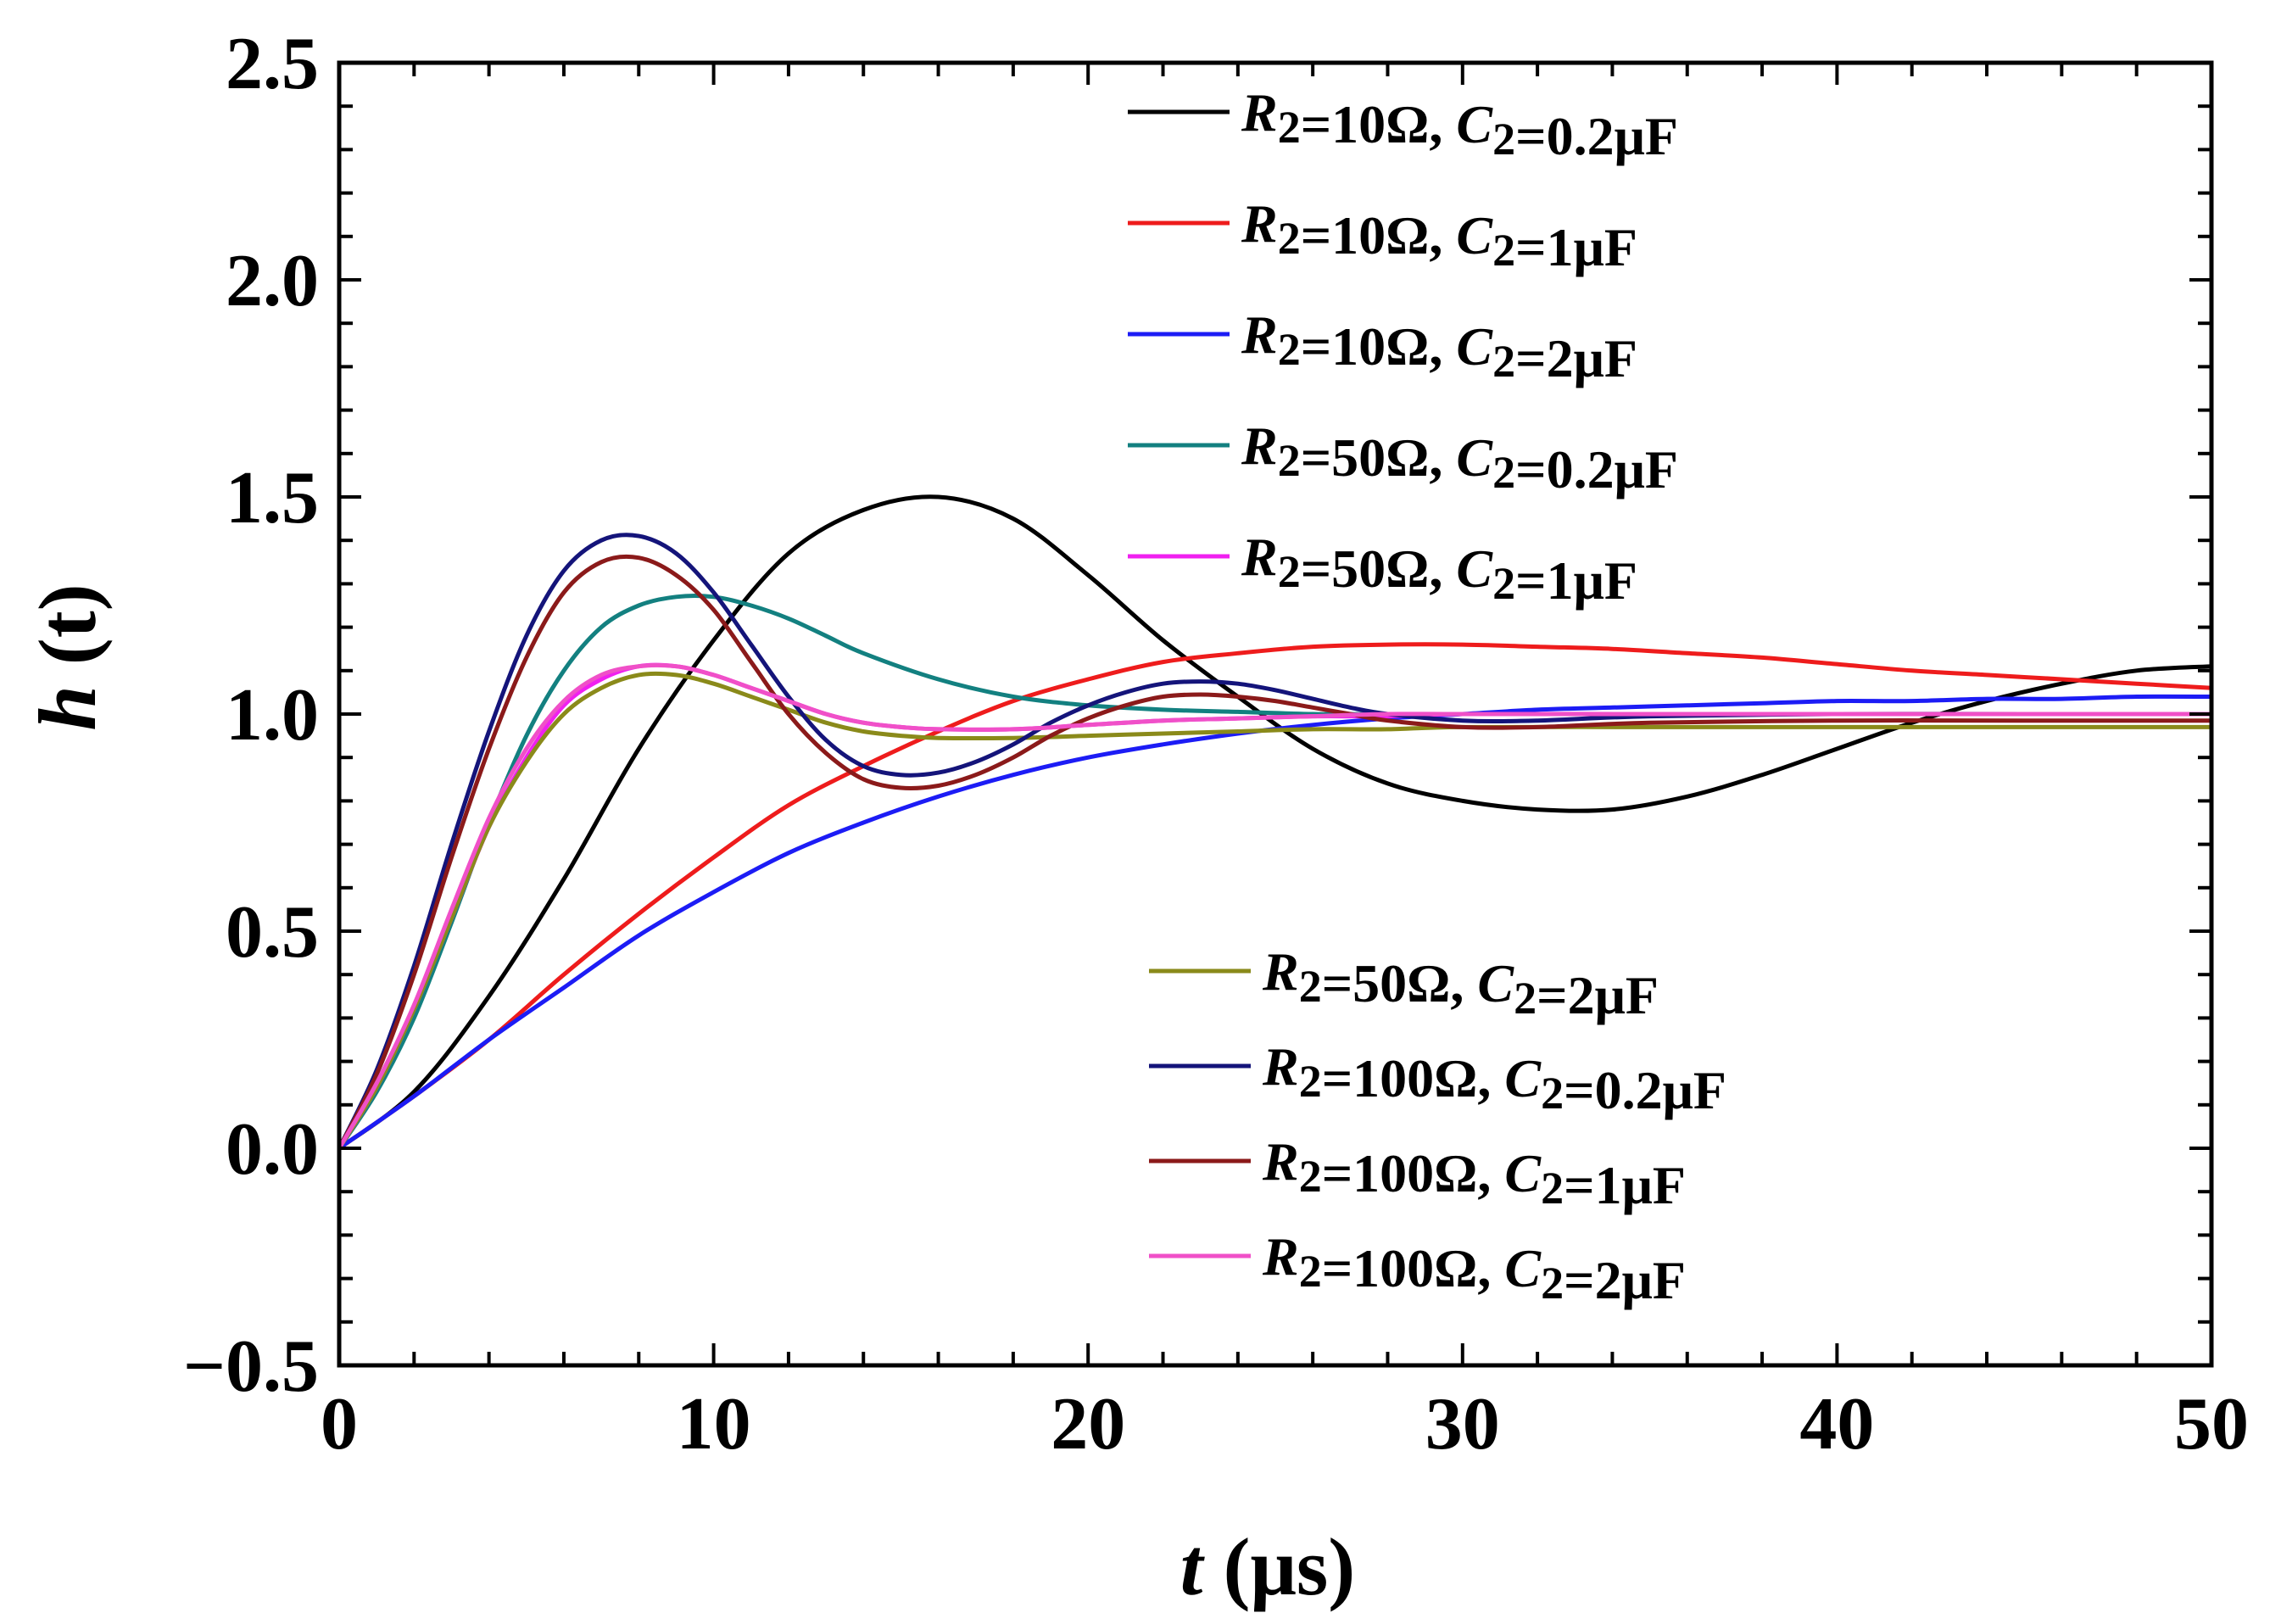  Describe the element at coordinates (67, 656) in the screenshot. I see `y-axis-title: h (t)` at that location.